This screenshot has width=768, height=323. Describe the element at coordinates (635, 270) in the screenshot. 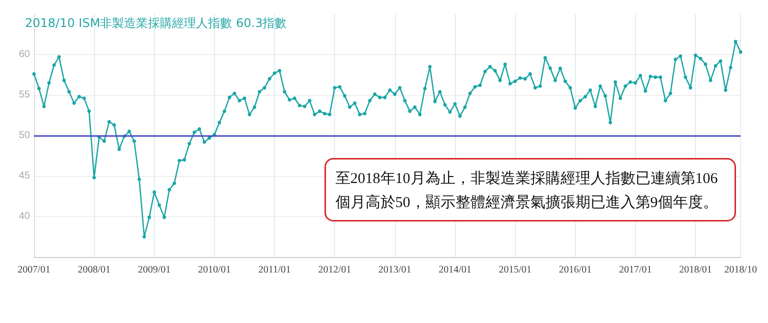

I see `x-tick-label: 2017/01` at that location.